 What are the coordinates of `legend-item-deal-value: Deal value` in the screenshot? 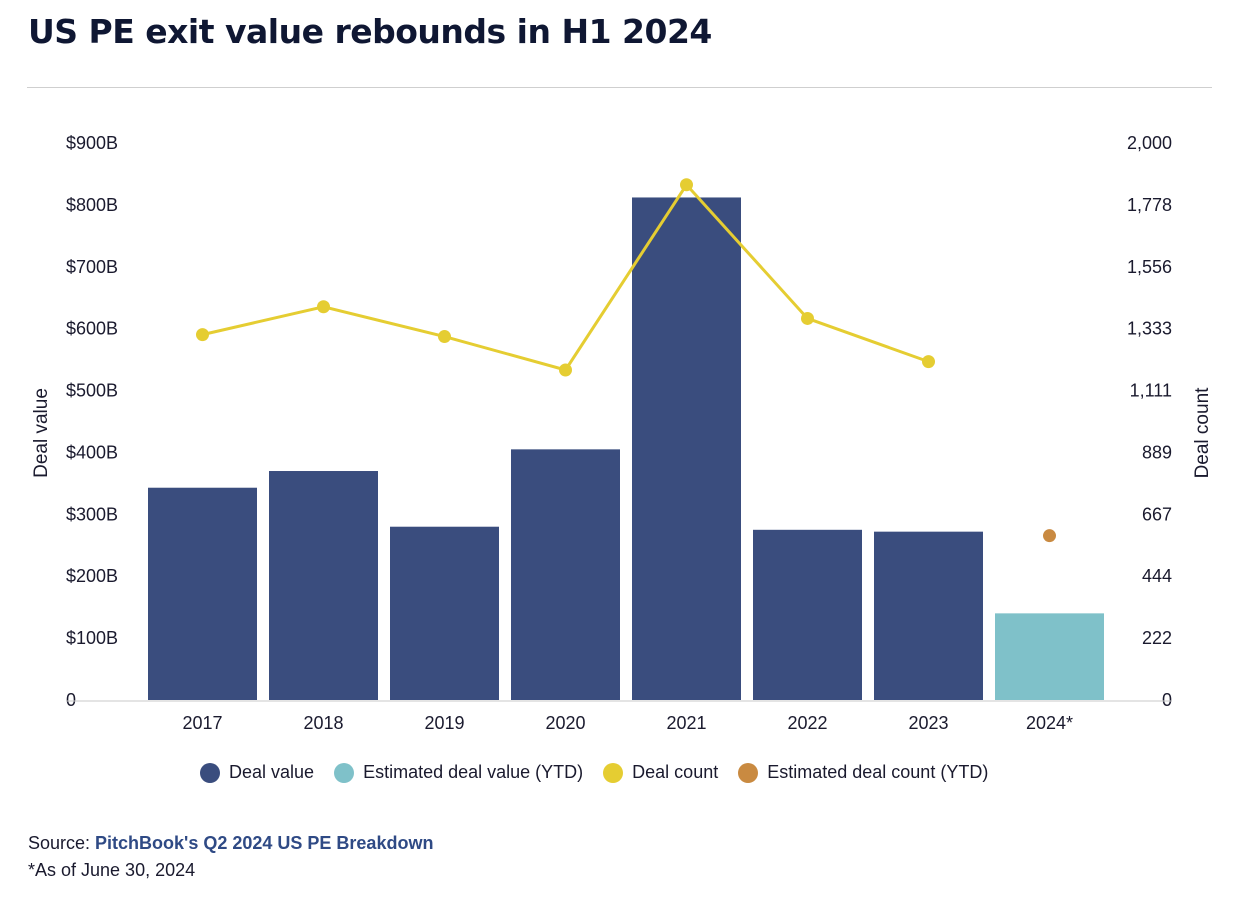 It's located at (257, 772).